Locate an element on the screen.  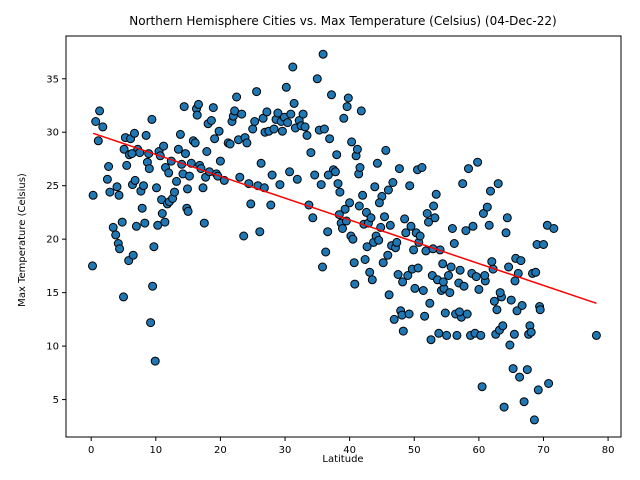
x-tick-label: 30 is located at coordinates (285, 450).